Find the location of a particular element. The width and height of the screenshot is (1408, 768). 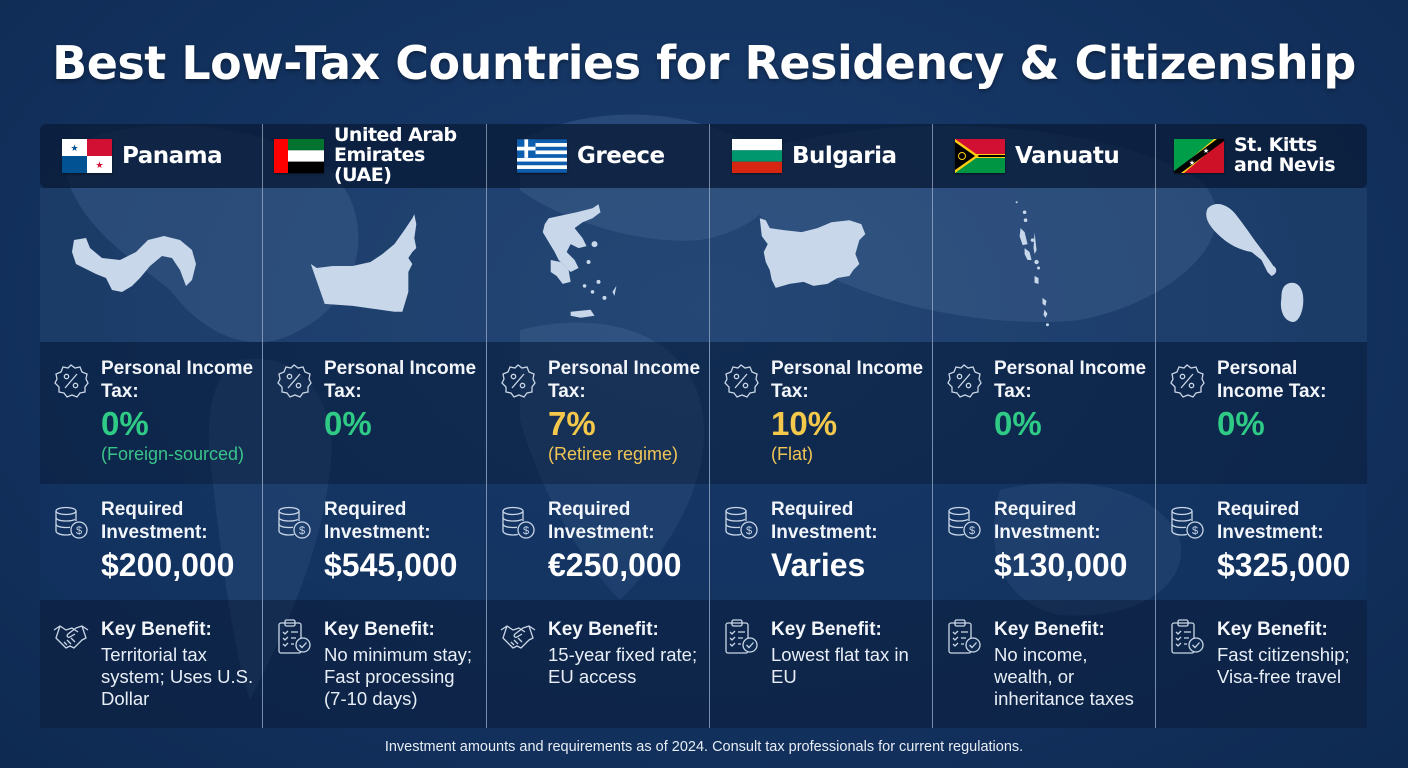

benefit-text: 15-year fixed rate; EU access is located at coordinates (623, 665).